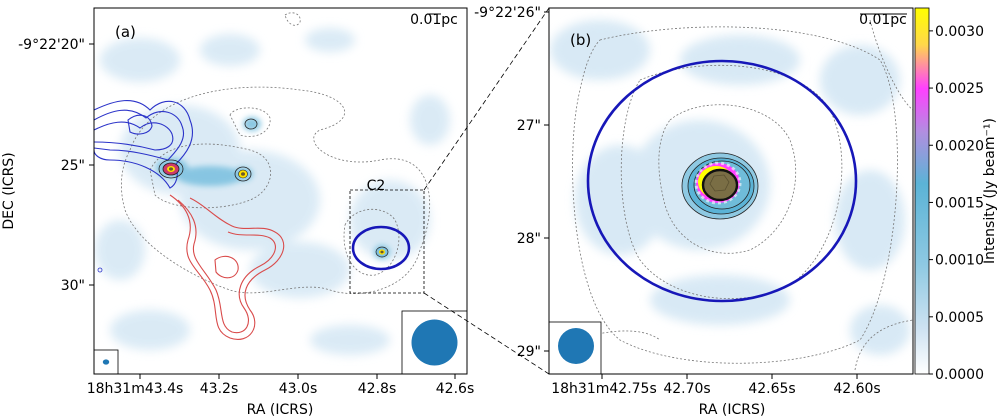  I want to click on colorbar-tick-label: 0.0020, so click(959, 146).